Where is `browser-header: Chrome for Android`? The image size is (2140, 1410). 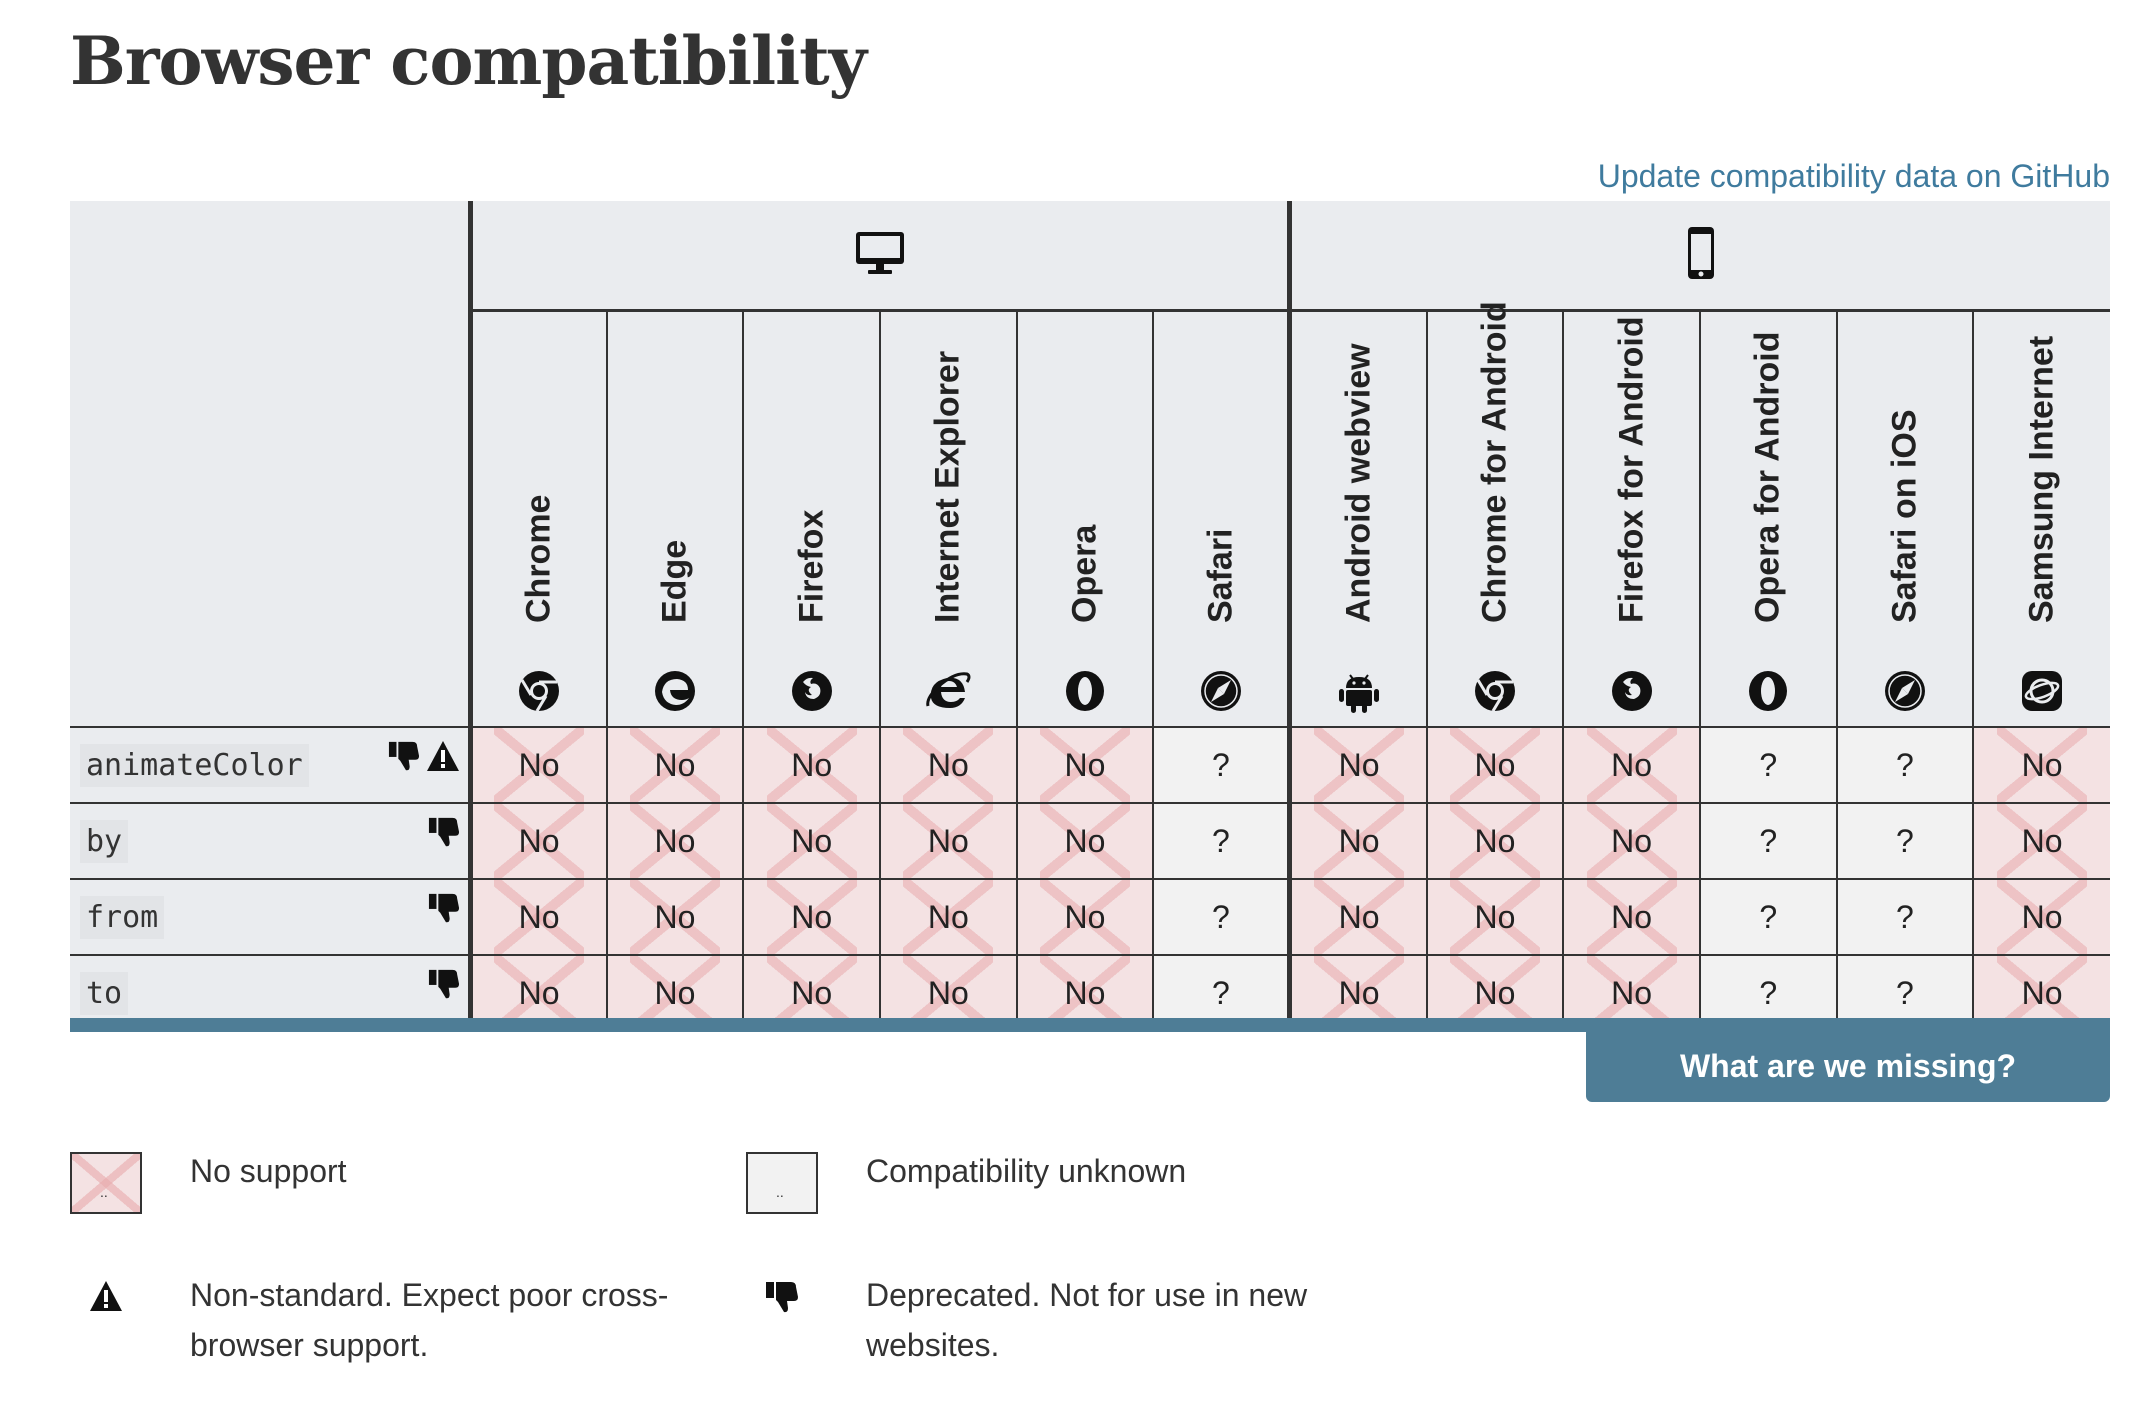 browser-header: Chrome for Android is located at coordinates (1494, 514).